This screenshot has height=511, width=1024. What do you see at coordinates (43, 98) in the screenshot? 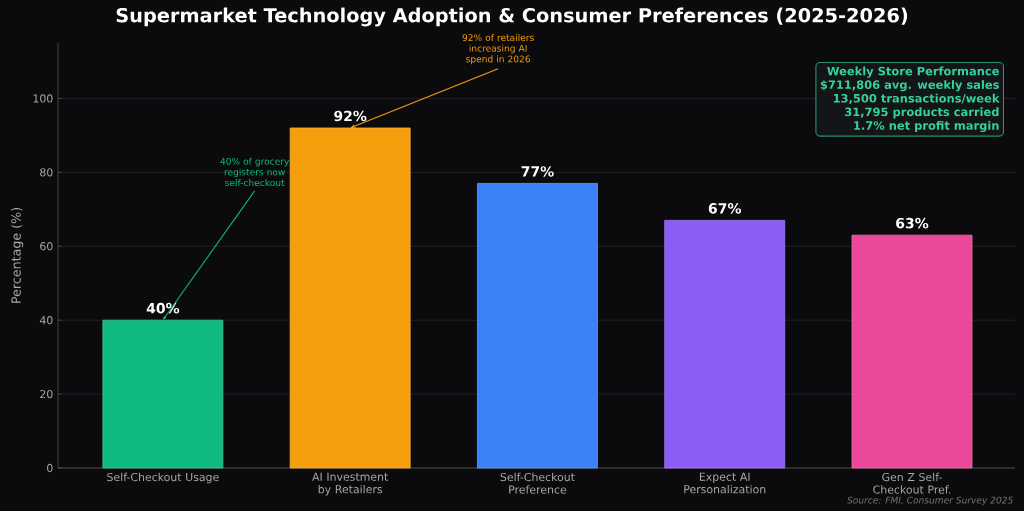
I see `y-tick-label: 100` at bounding box center [43, 98].